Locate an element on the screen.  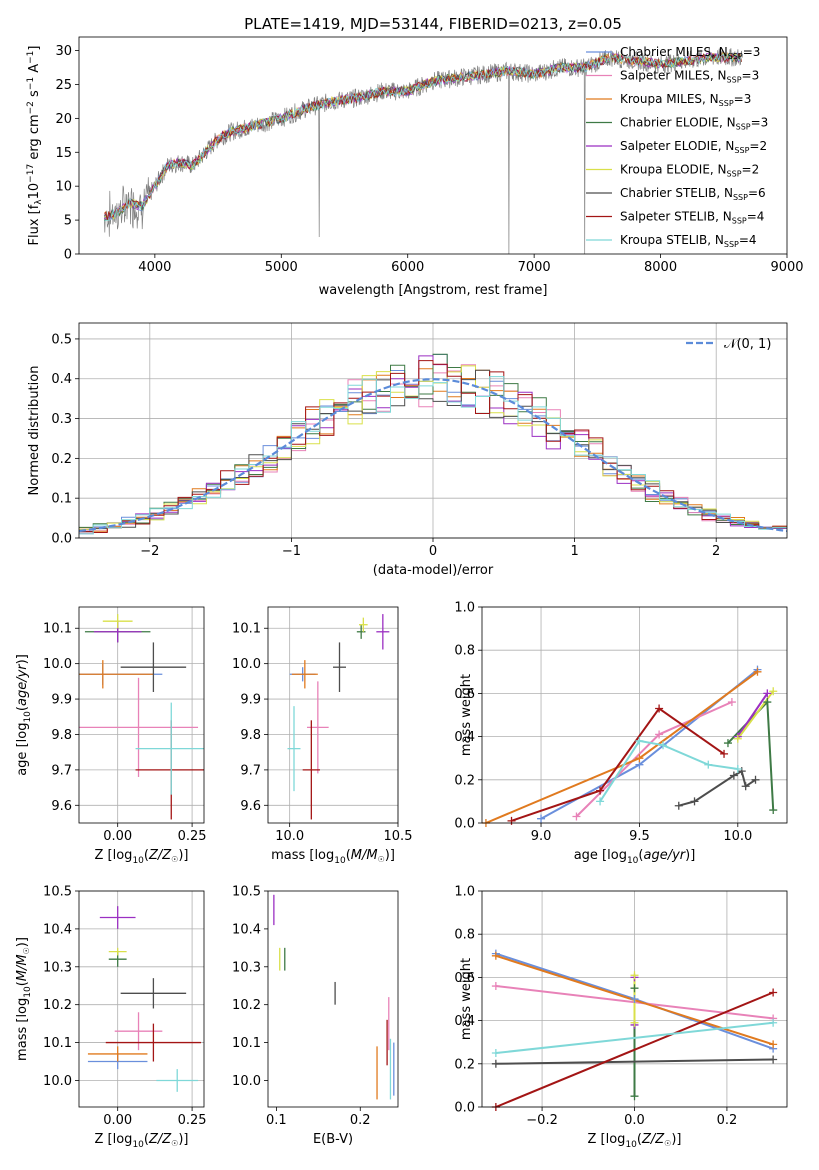
y-axis-label-part: erg cm is located at coordinates (34, 138).